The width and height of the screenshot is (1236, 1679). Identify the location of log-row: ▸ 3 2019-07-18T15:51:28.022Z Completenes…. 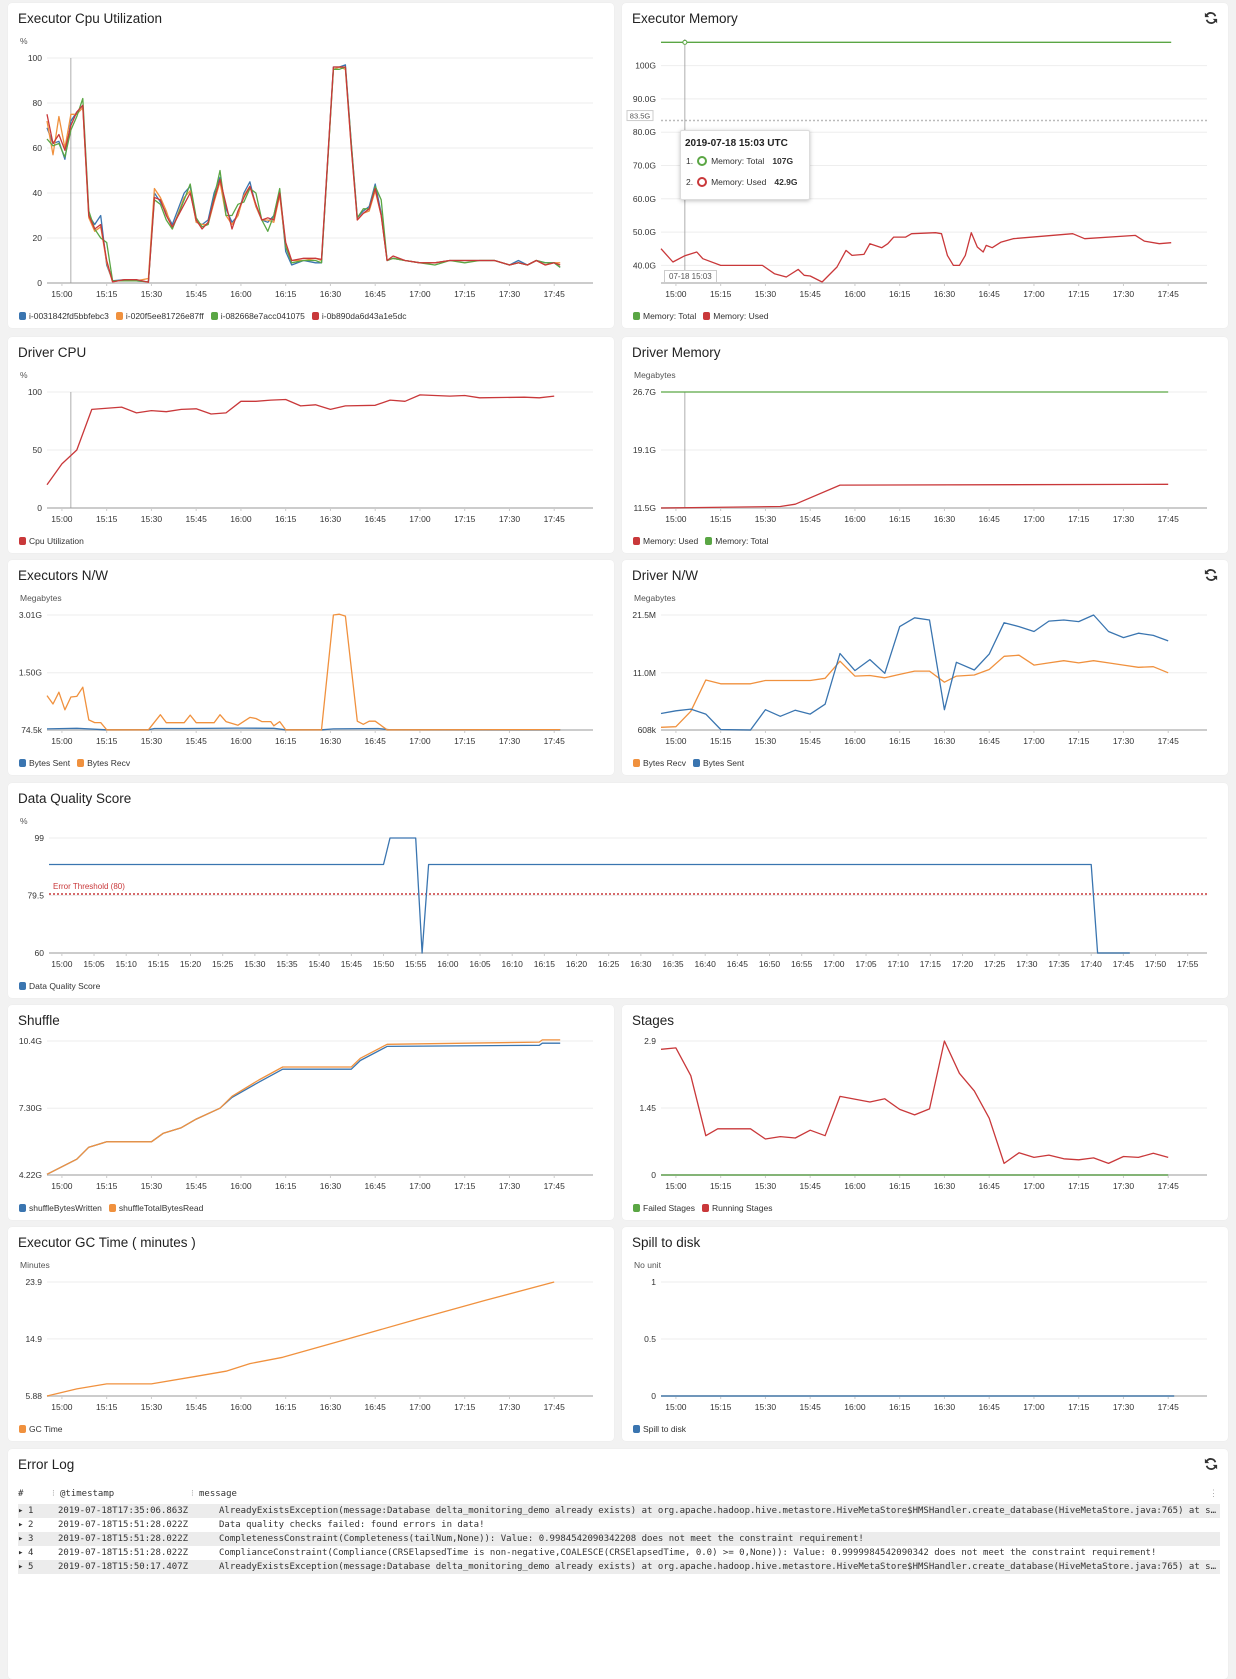
(619, 1539).